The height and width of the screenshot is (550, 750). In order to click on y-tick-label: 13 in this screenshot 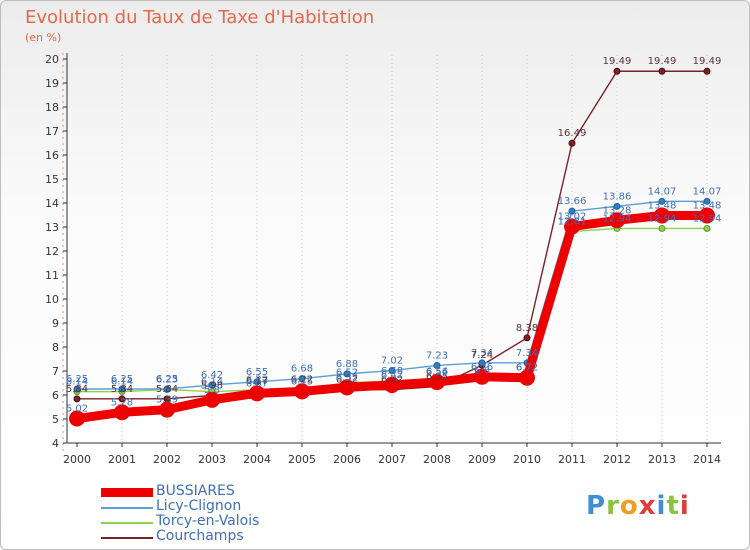, I will do `click(52, 227)`.